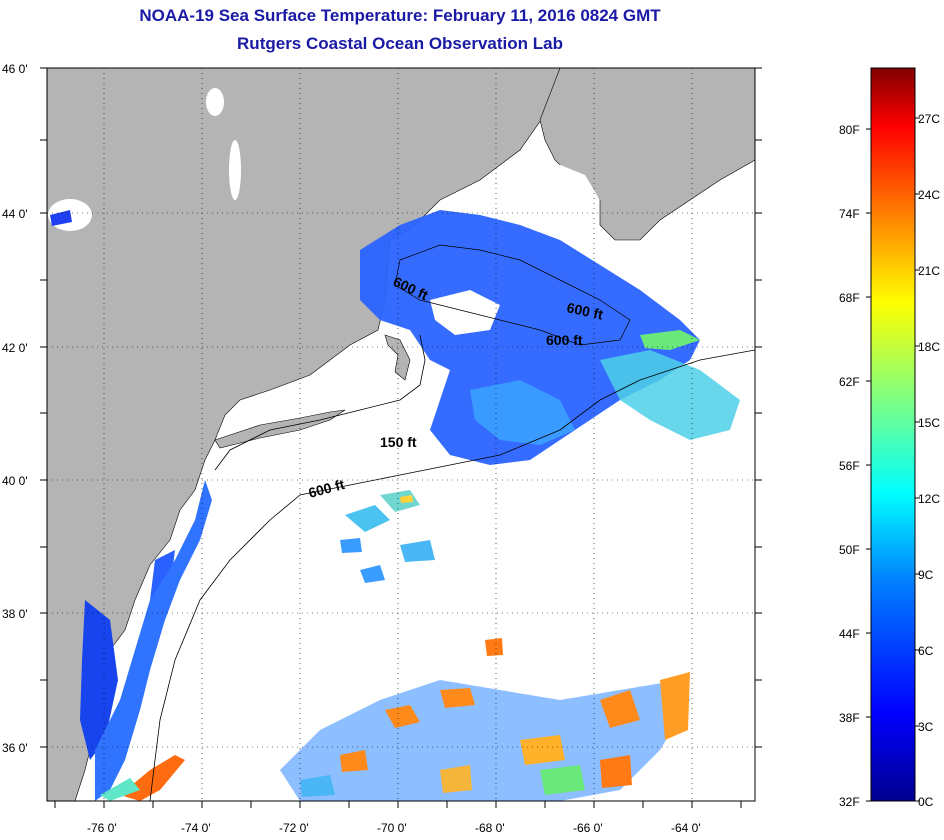  Describe the element at coordinates (849, 130) in the screenshot. I see `colorbar-label-80f: 80F` at that location.